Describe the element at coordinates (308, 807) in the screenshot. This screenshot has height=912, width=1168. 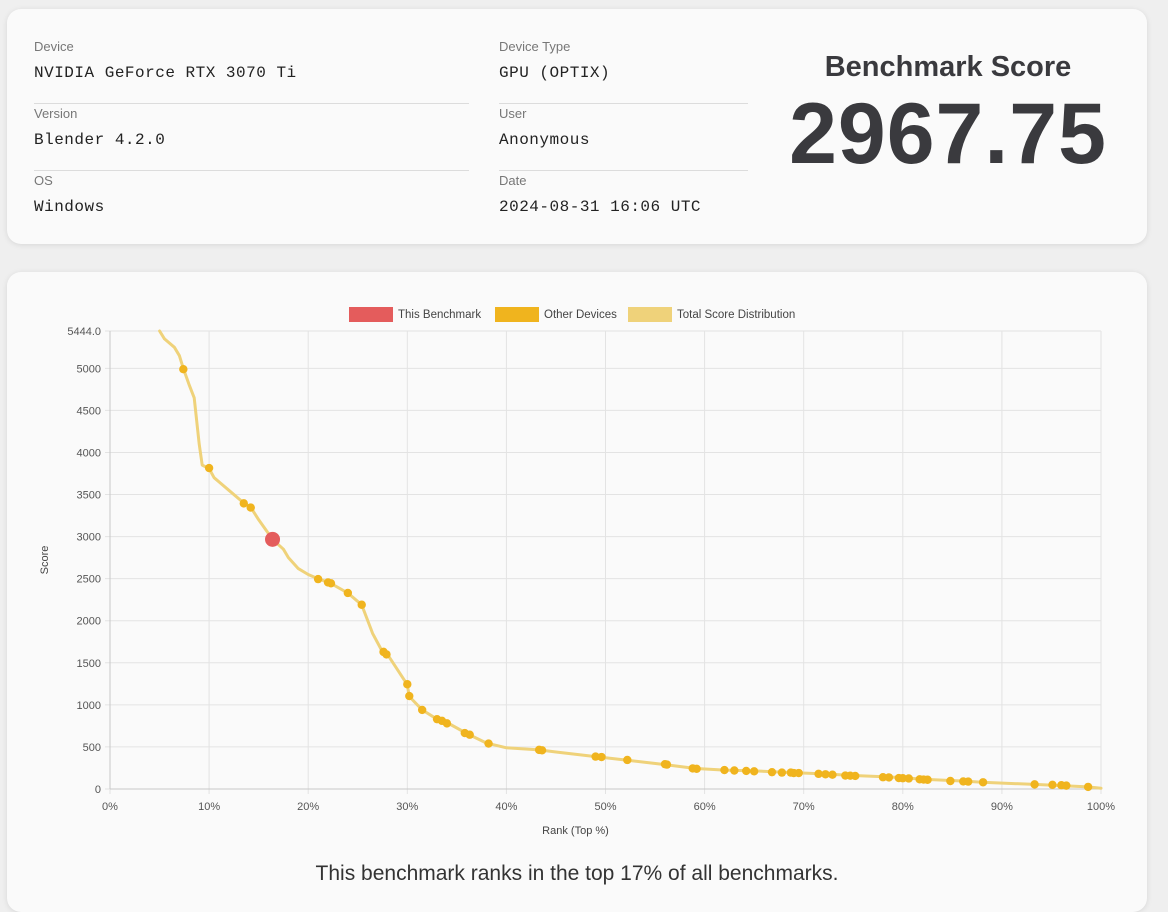
I see `x-tick-label: 20%` at that location.